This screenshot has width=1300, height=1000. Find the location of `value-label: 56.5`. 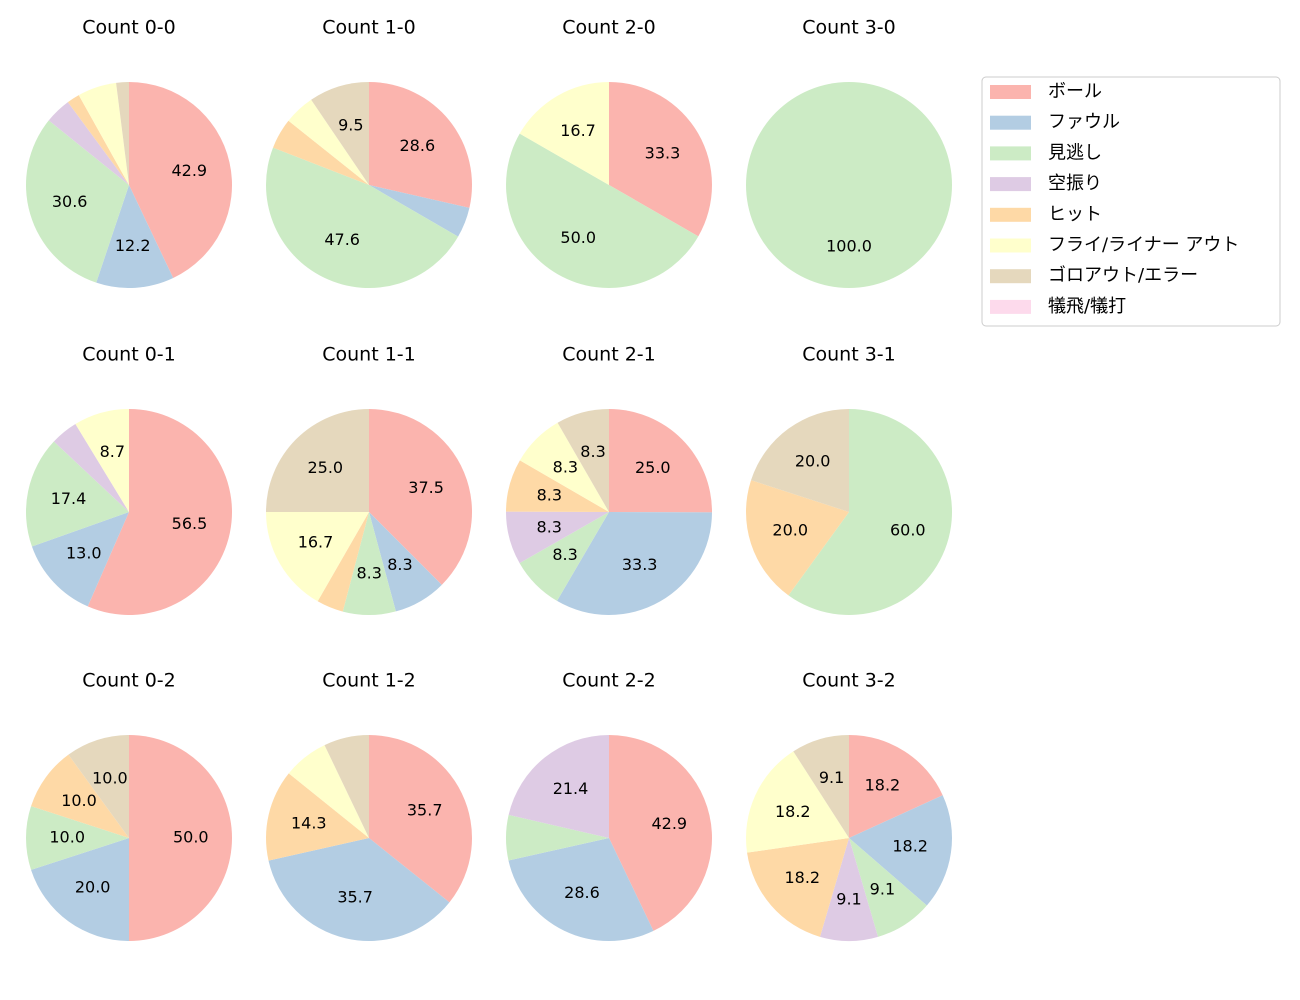

value-label: 56.5 is located at coordinates (190, 523).